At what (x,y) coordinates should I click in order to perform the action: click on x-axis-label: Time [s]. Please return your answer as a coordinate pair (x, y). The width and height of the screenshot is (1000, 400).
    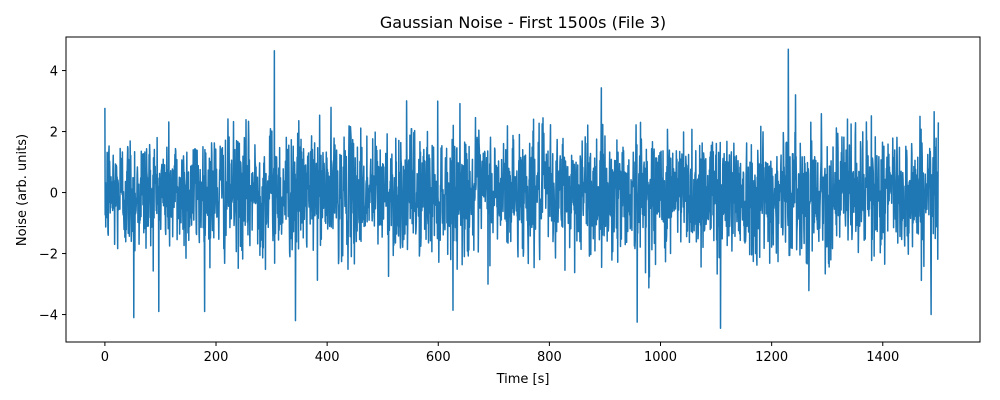
    Looking at the image, I should click on (523, 379).